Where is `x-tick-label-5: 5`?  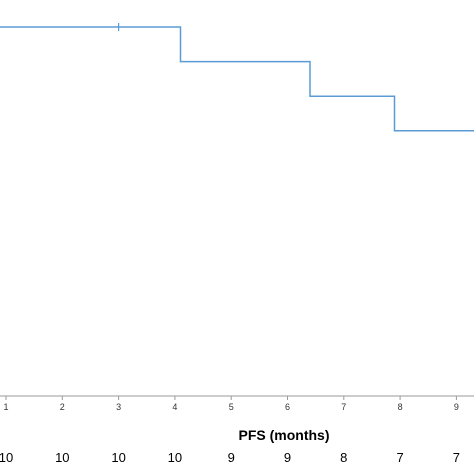
x-tick-label-5: 5 is located at coordinates (231, 407).